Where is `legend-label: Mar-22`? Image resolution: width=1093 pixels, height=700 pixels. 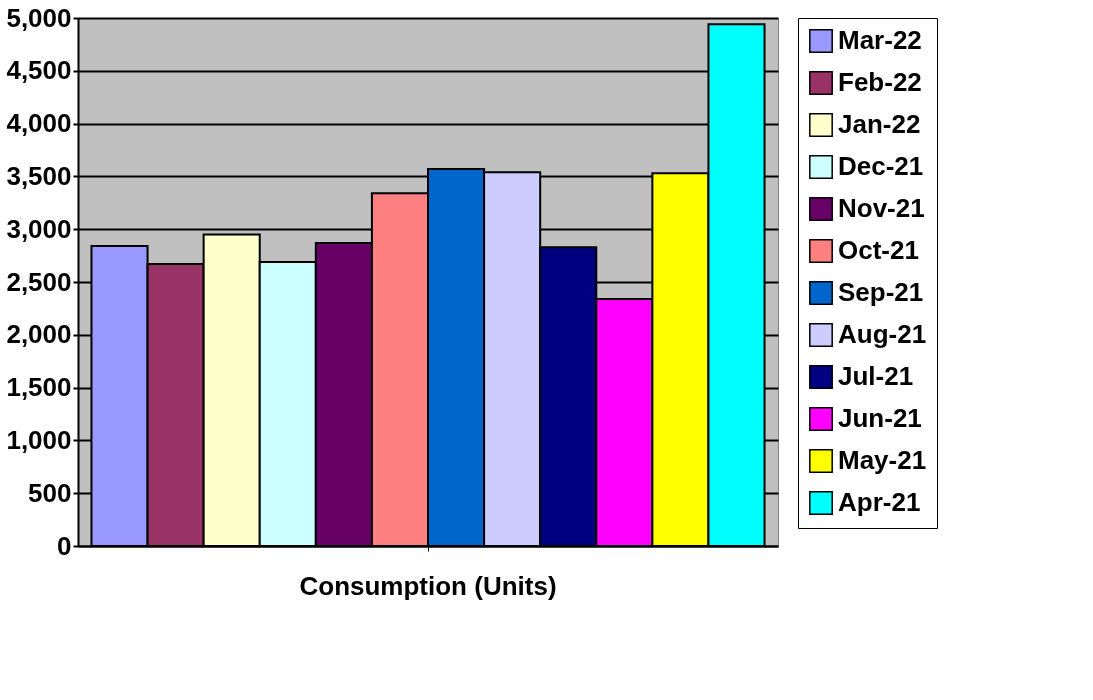 legend-label: Mar-22 is located at coordinates (880, 40).